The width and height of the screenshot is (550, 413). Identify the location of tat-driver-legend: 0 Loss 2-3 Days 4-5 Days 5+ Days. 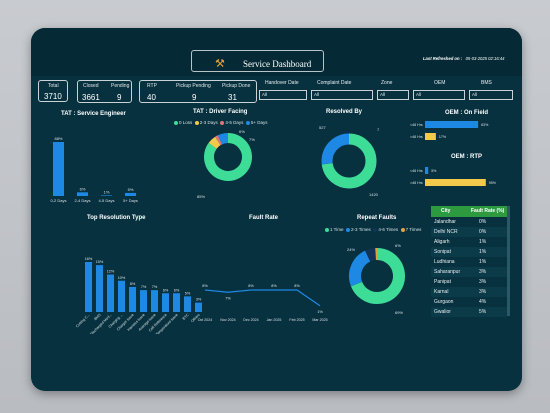
(220, 122).